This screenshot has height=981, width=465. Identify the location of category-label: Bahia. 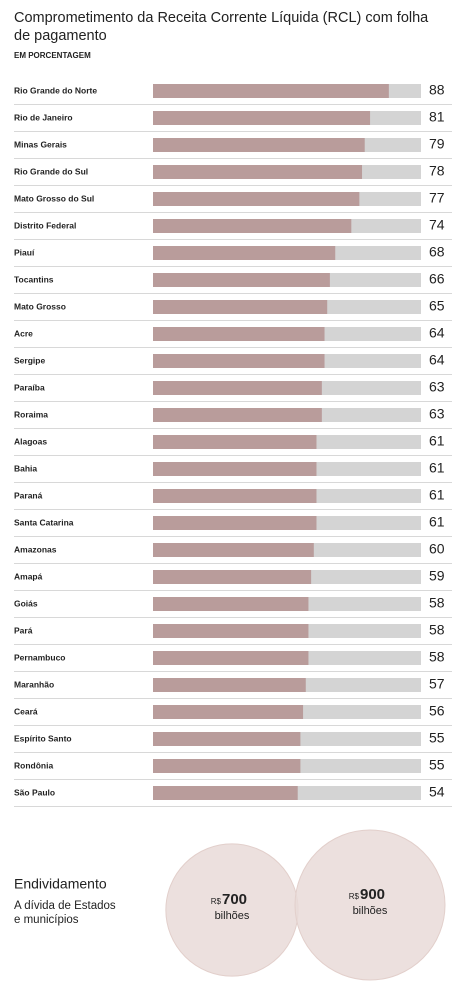
(25, 468).